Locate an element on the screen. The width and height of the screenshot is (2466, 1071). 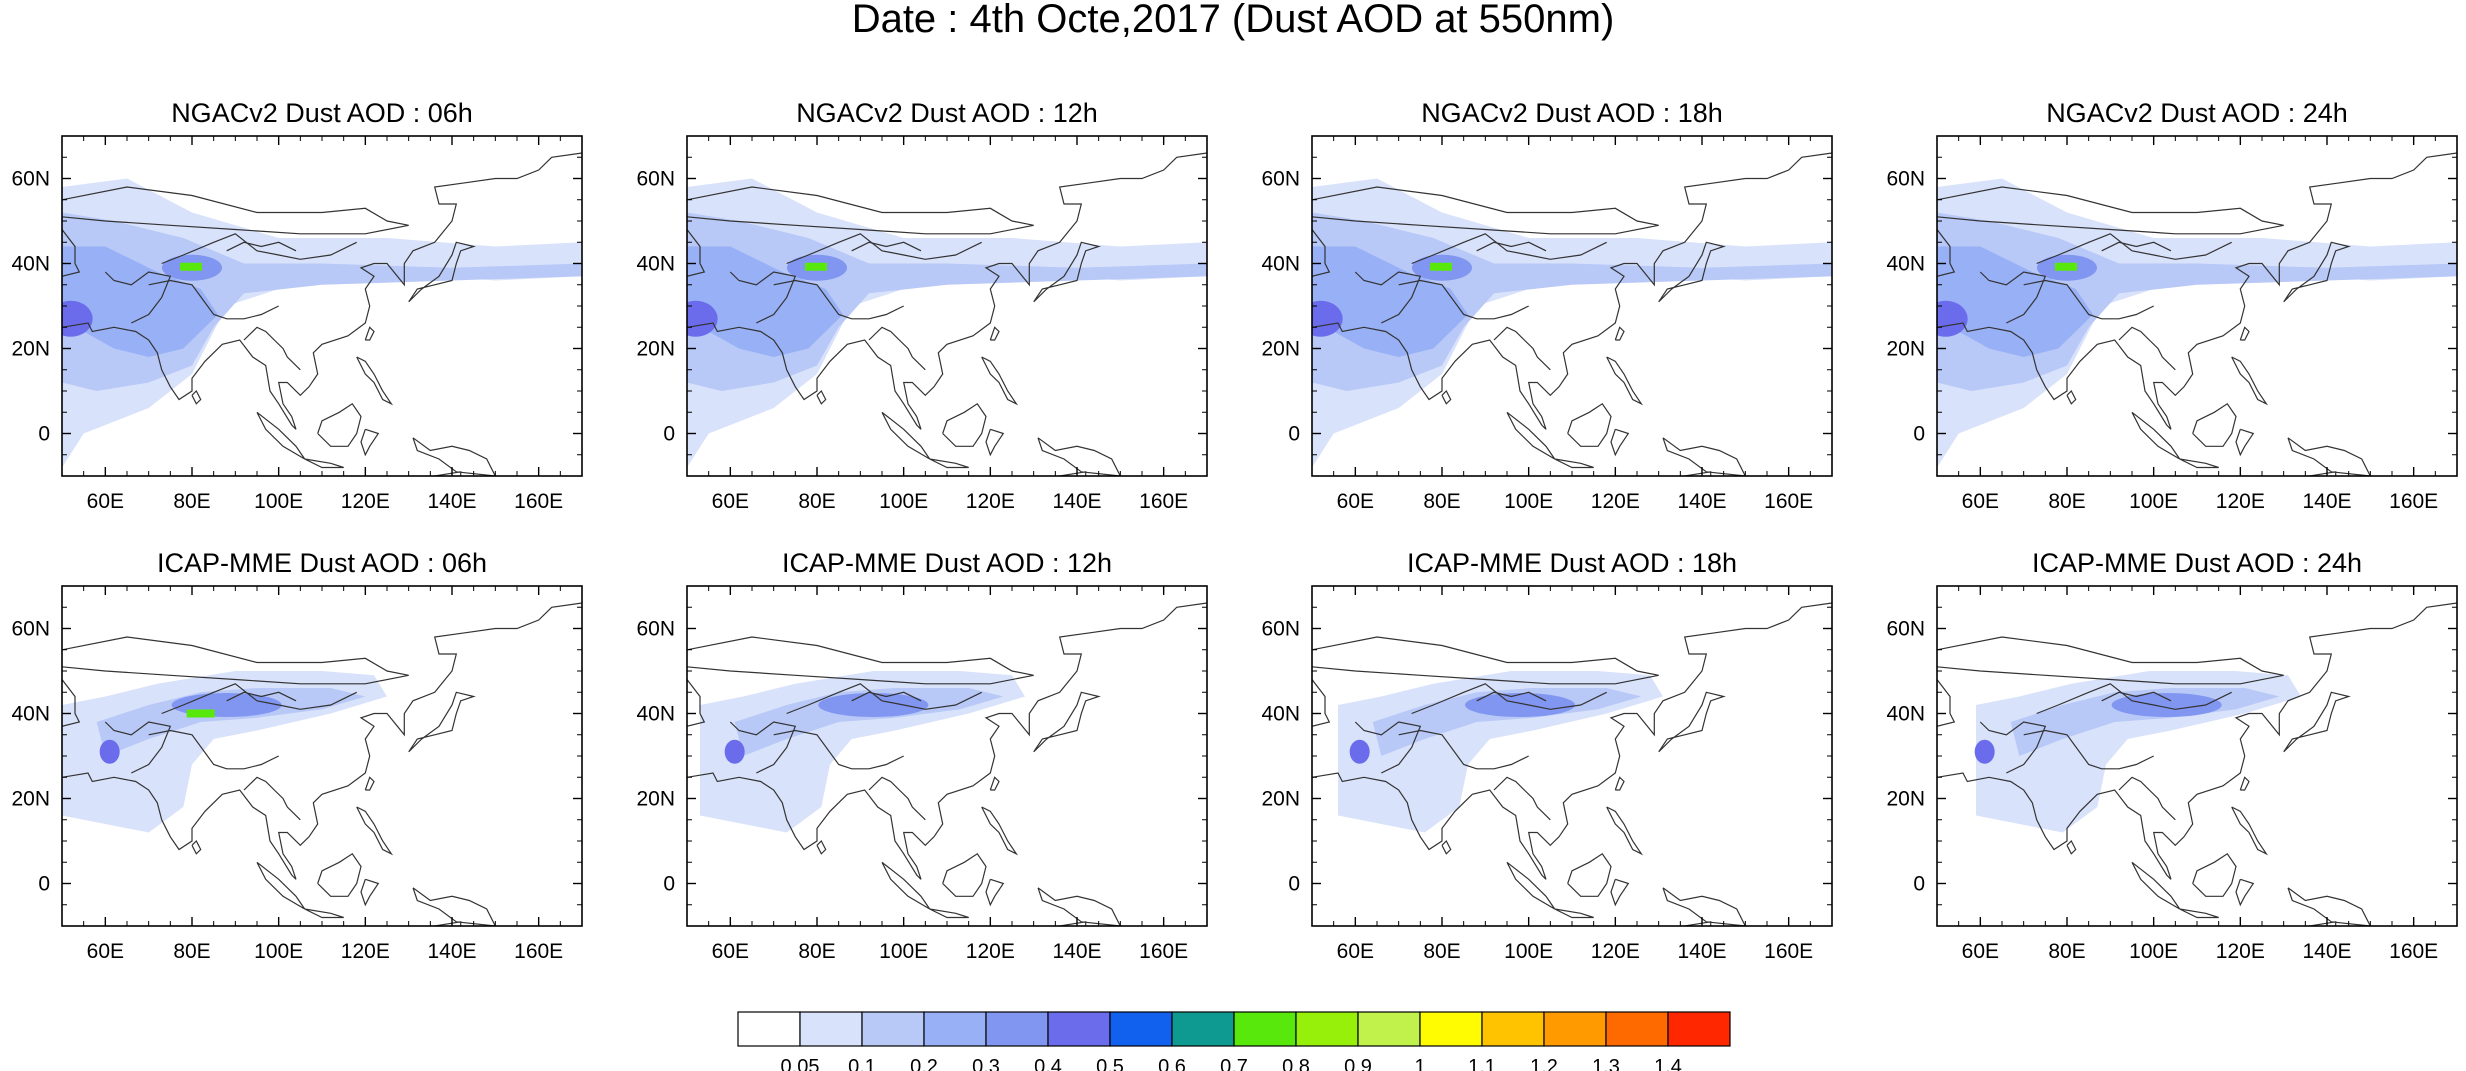
panel-title: NGACv2 Dust AOD : 06h is located at coordinates (322, 113).